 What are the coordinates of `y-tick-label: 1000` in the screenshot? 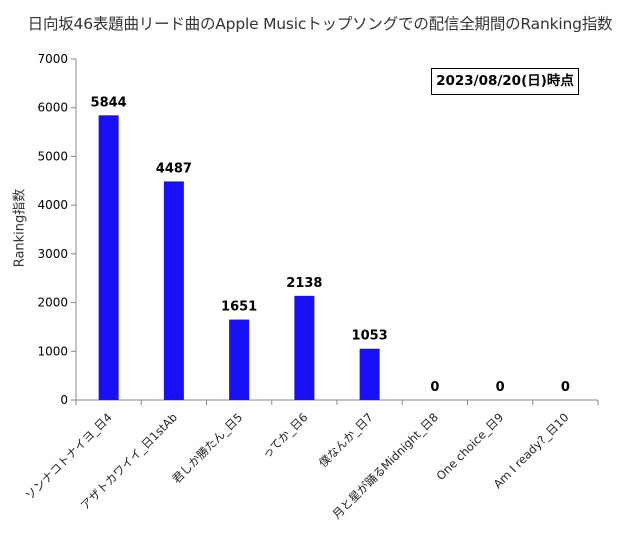 It's located at (52, 351).